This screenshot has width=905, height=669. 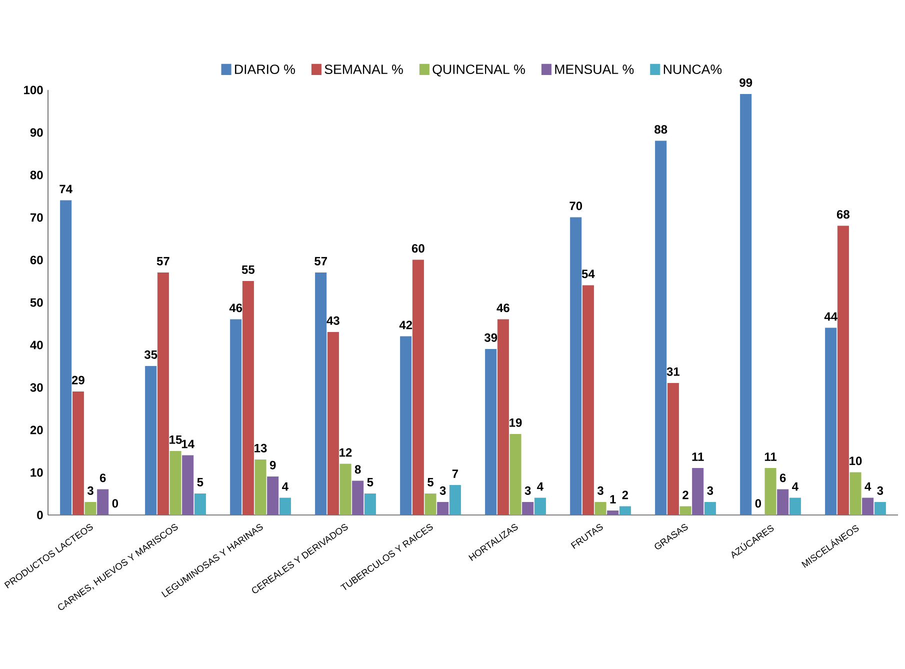 What do you see at coordinates (843, 214) in the screenshot?
I see `data-label: 68` at bounding box center [843, 214].